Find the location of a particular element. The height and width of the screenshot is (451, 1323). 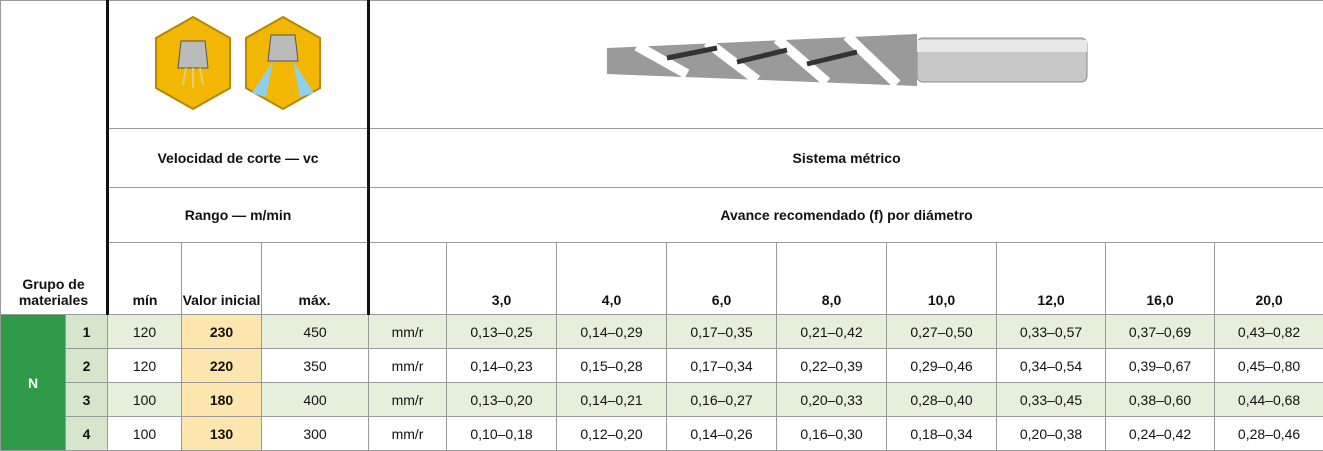

icons is located at coordinates (238, 63).